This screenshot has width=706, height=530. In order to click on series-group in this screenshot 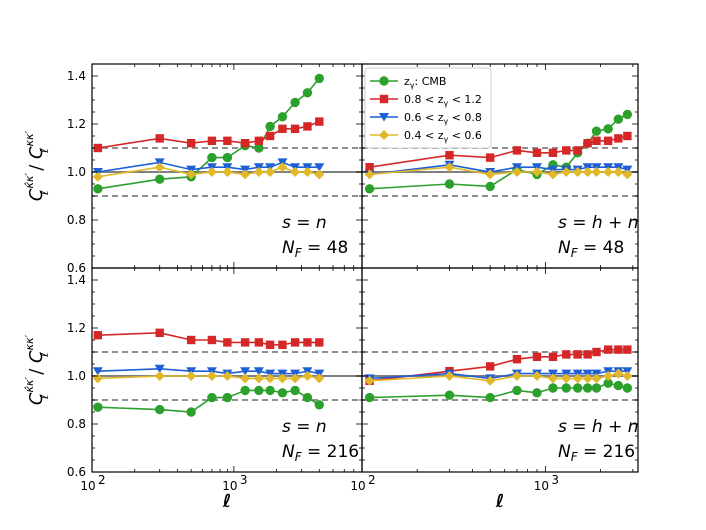, I will do `click(208, 372)`.